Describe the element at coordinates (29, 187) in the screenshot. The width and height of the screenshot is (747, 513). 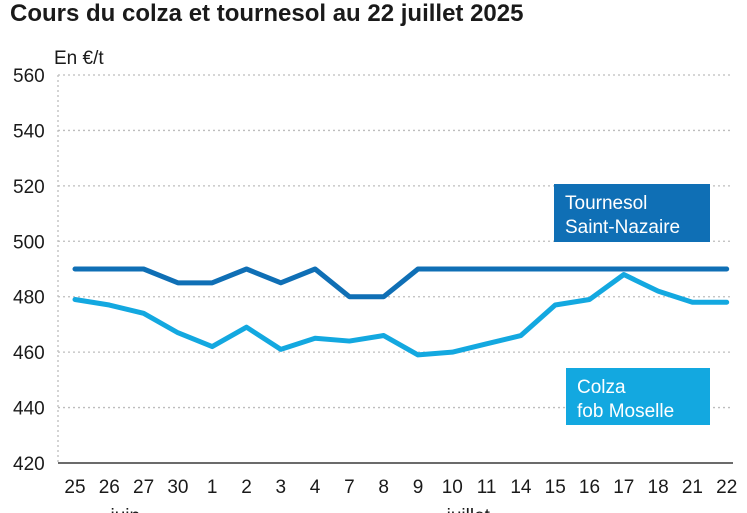
I see `y-tick-label: 520` at that location.